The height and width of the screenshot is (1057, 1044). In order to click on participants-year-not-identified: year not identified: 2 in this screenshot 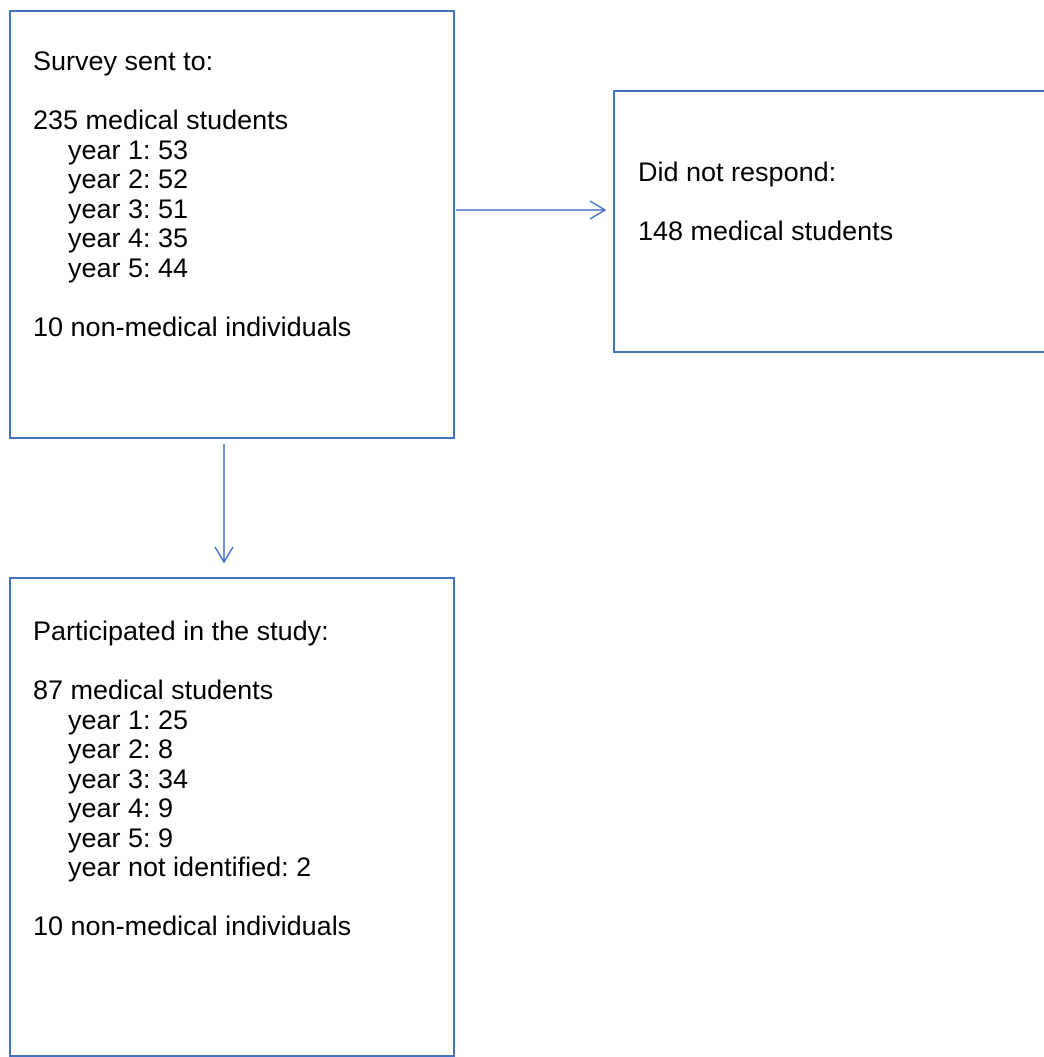, I will do `click(190, 867)`.